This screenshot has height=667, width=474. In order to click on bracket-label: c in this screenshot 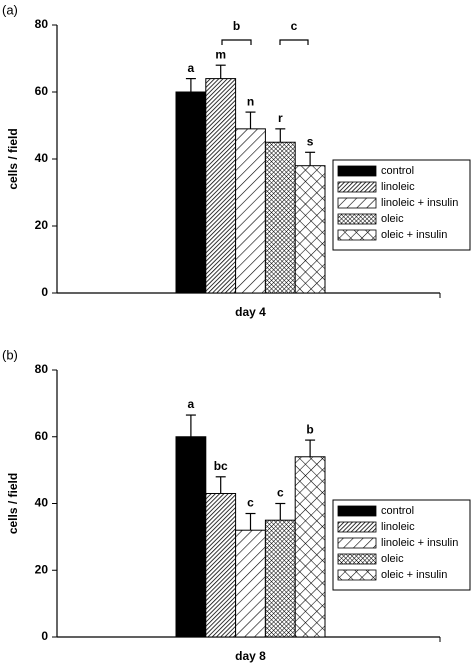, I will do `click(294, 26)`.